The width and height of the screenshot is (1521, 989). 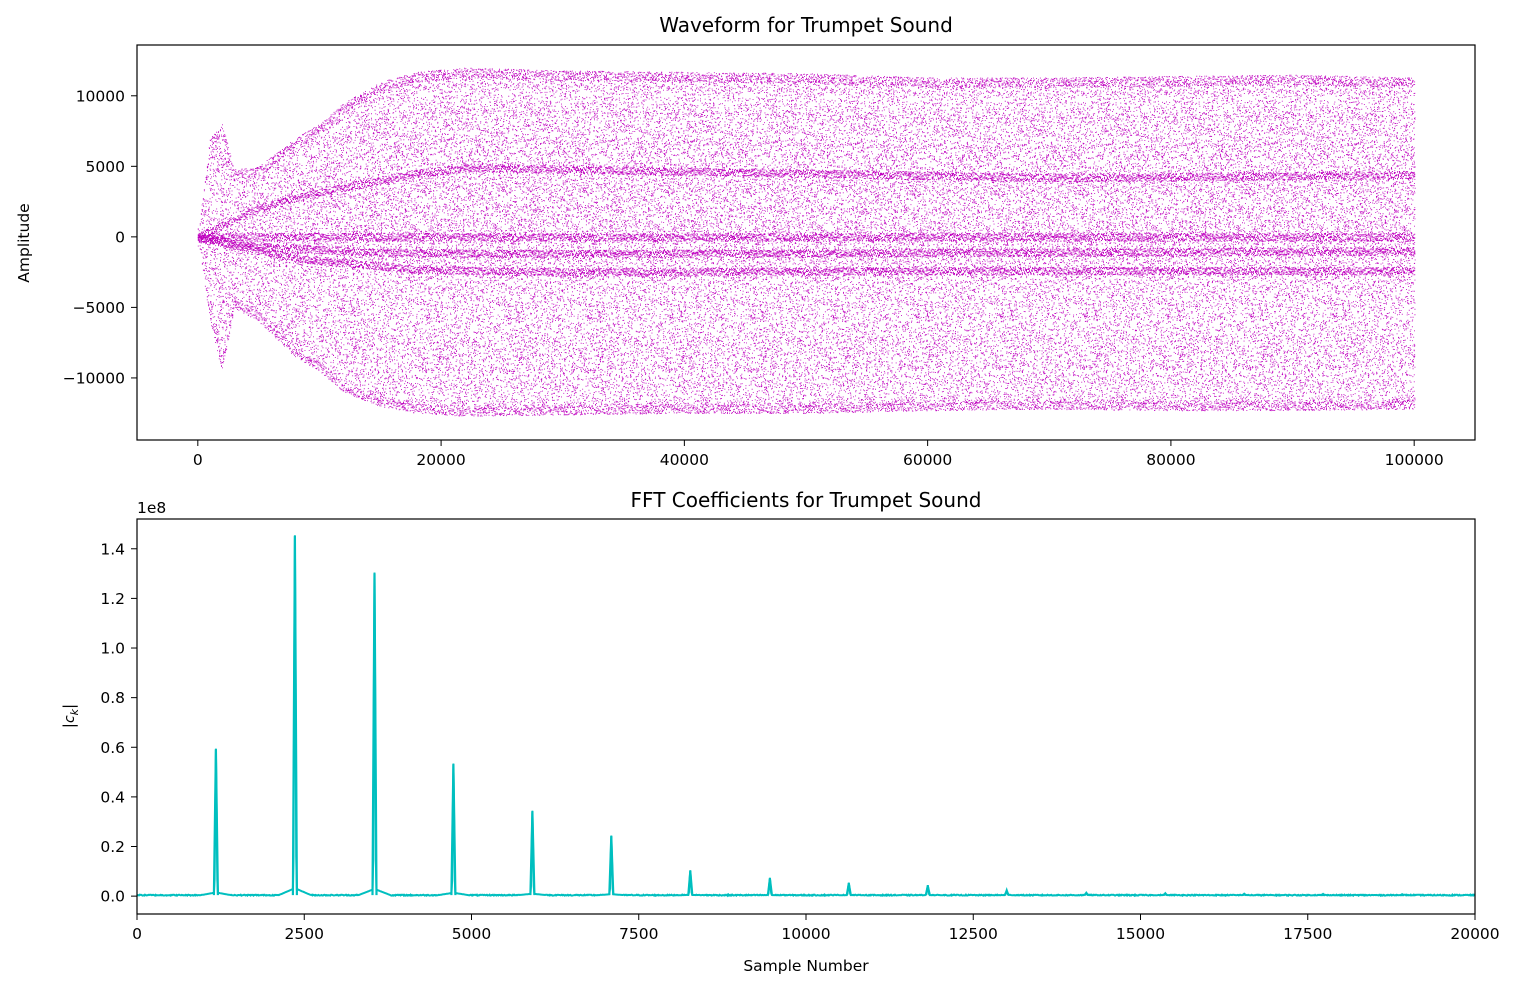 I want to click on fft-y-tick-label: 0.8, so click(x=112, y=698).